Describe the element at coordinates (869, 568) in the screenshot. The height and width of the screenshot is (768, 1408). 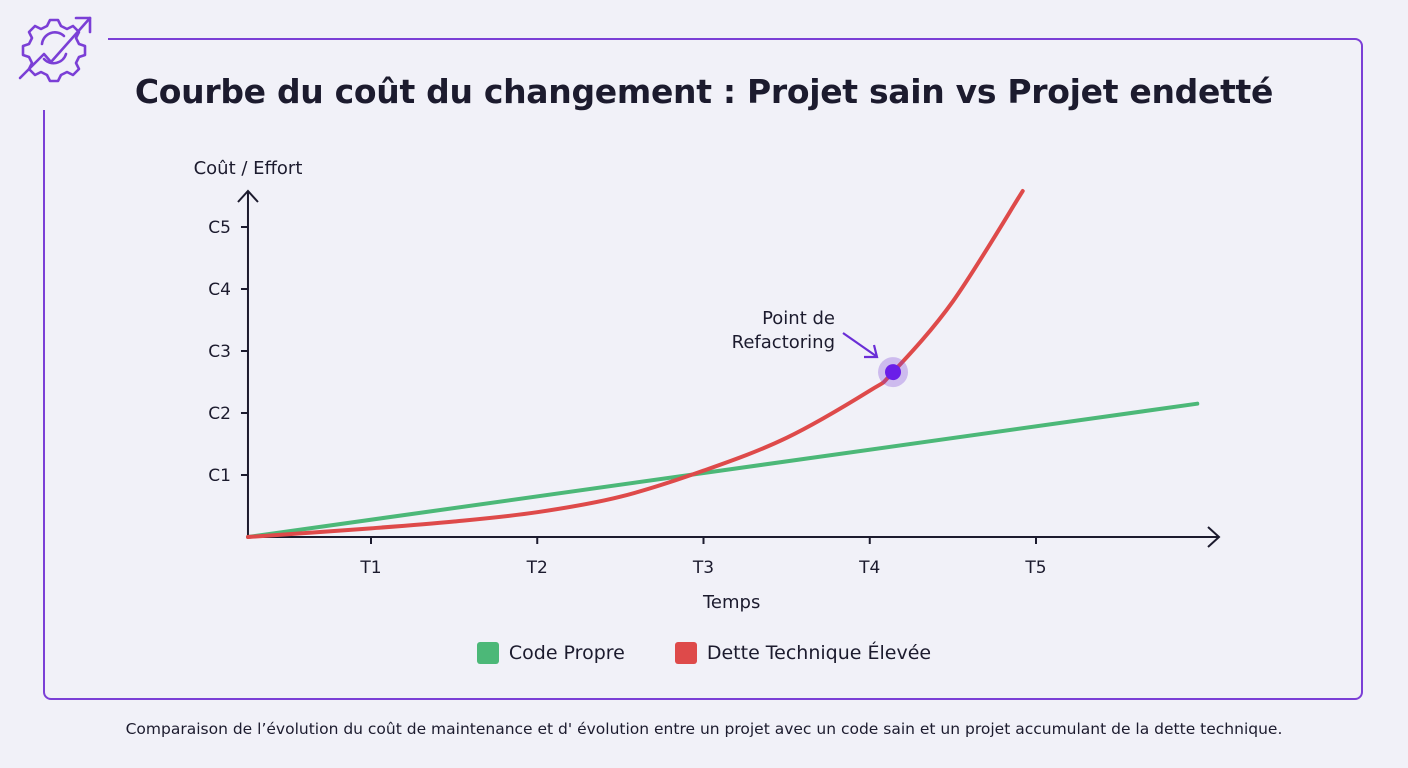
I see `x-tick-label: T4` at that location.